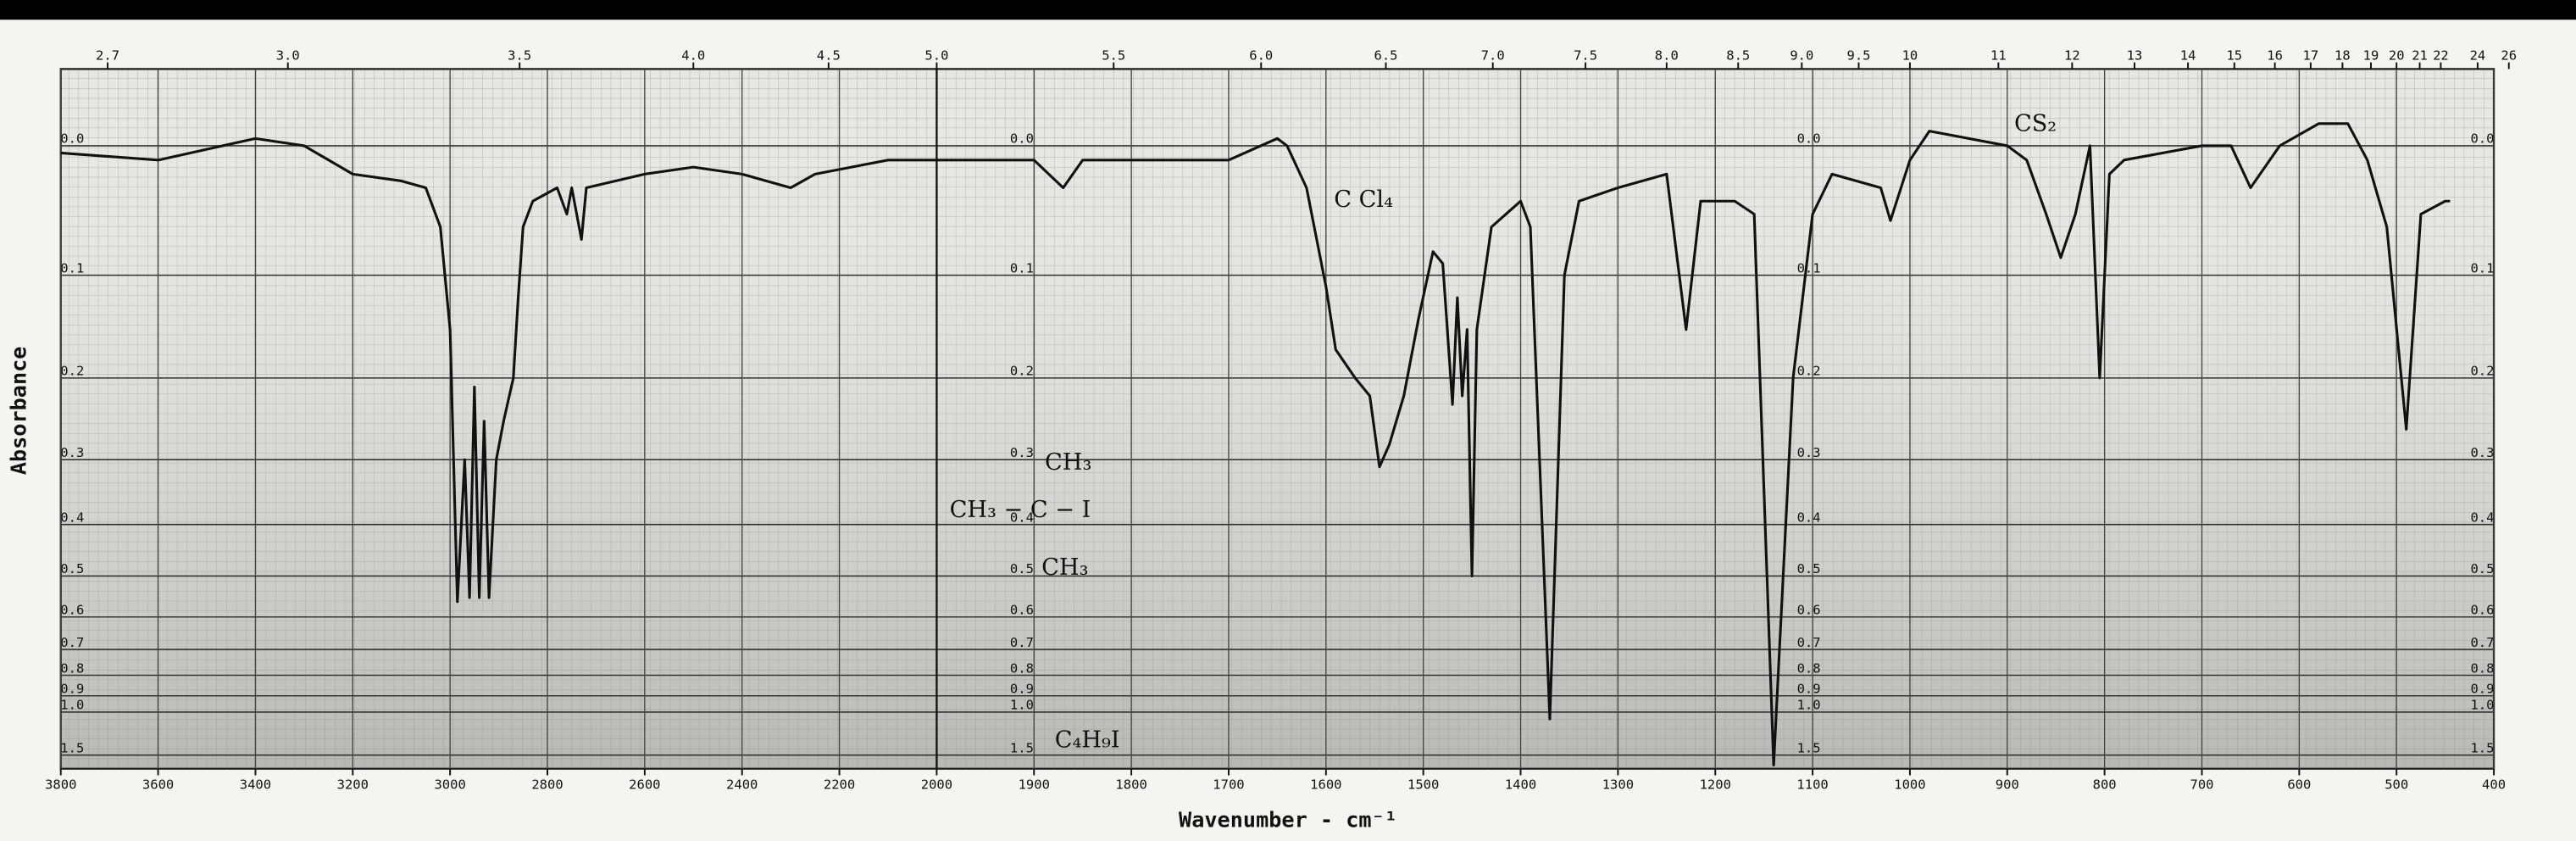 The height and width of the screenshot is (841, 2576). What do you see at coordinates (1261, 55) in the screenshot?
I see `top-tick-label: 6.0` at bounding box center [1261, 55].